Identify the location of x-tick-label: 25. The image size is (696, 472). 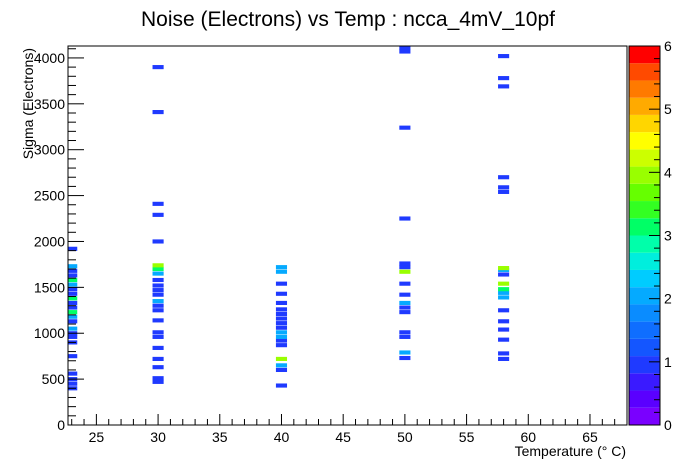
(97, 437).